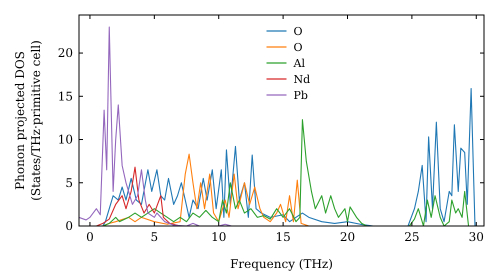  Describe the element at coordinates (65, 96) in the screenshot. I see `y-tick-label: 15` at that location.